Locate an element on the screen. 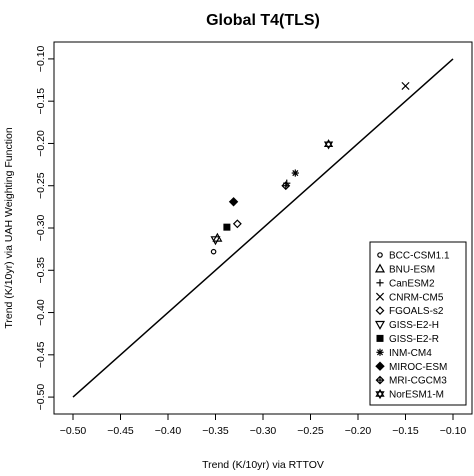 Image resolution: width=474 pixels, height=476 pixels. x-axis-label: Trend (K/10yr) via RTTOV is located at coordinates (263, 465).